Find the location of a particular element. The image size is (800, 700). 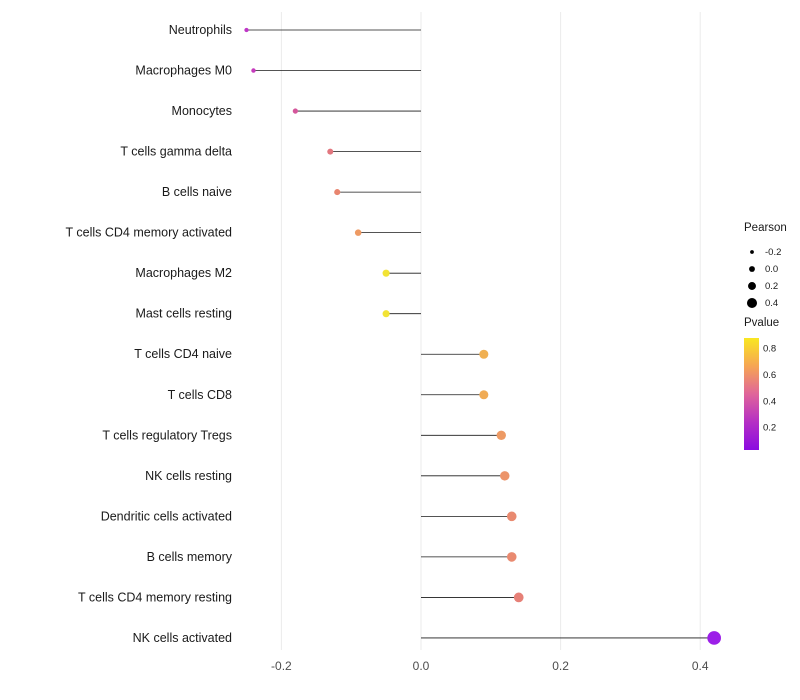

category-label: T cells regulatory Tregs is located at coordinates (167, 435).